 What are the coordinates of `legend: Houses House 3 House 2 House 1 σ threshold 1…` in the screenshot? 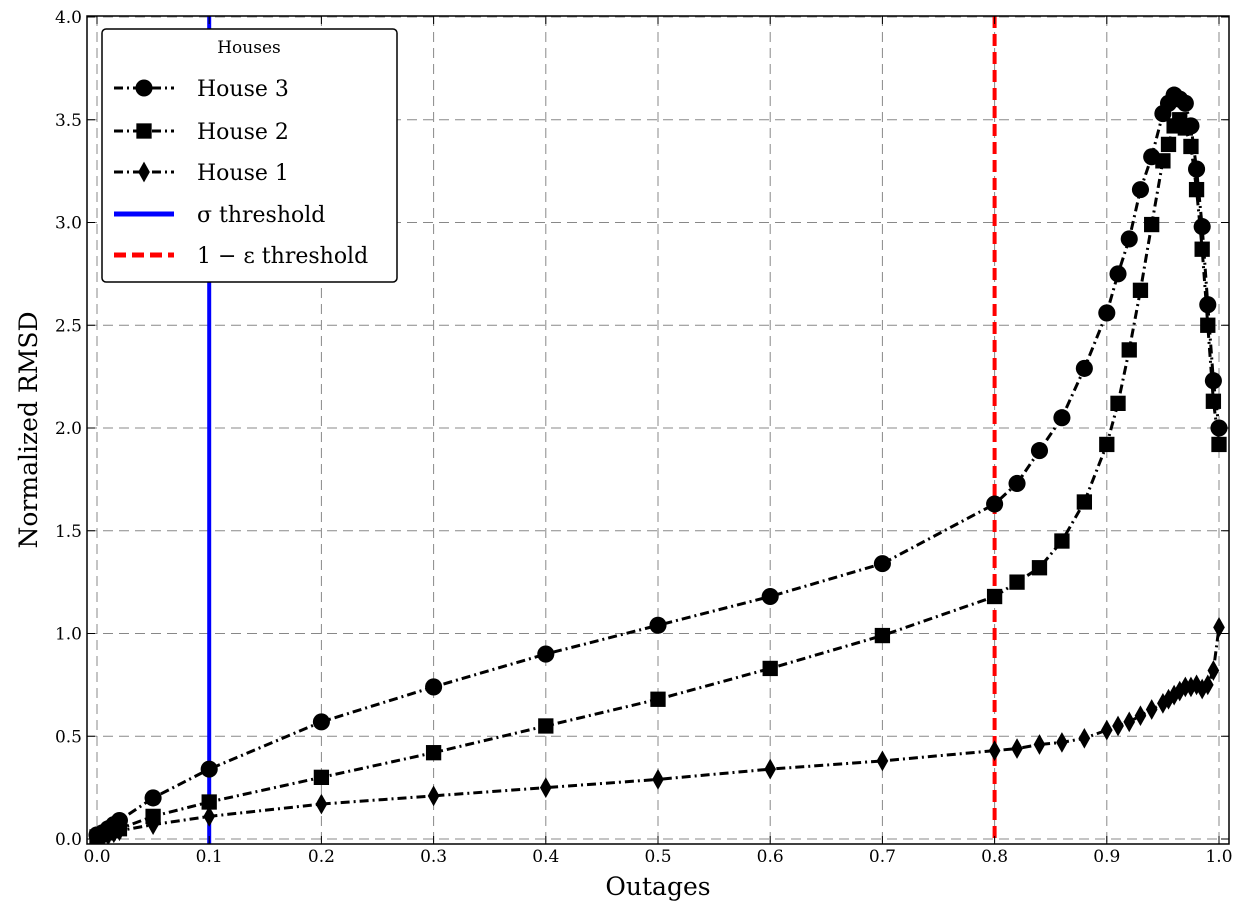 It's located at (249, 155).